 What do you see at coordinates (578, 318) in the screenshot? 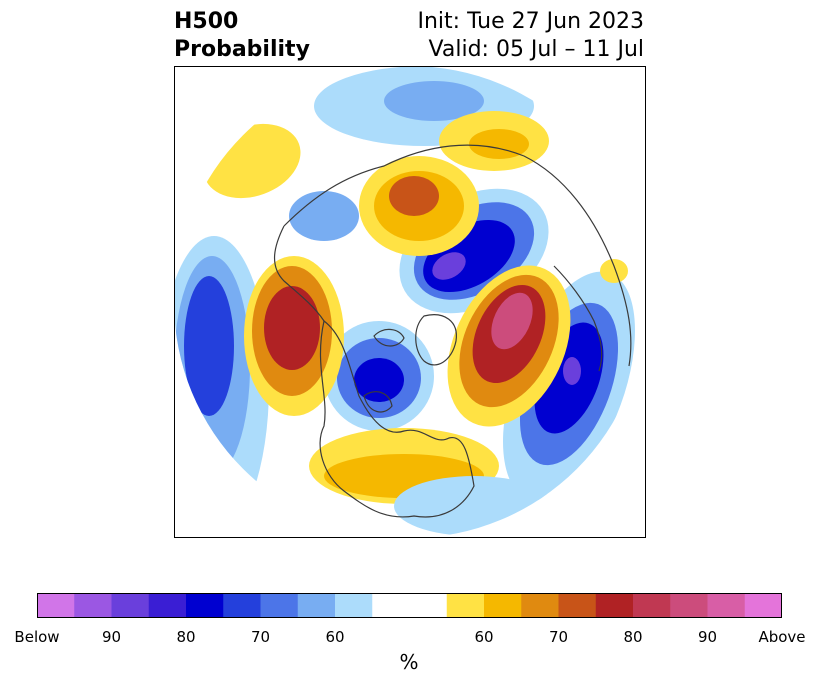
I see `coast-europe` at bounding box center [578, 318].